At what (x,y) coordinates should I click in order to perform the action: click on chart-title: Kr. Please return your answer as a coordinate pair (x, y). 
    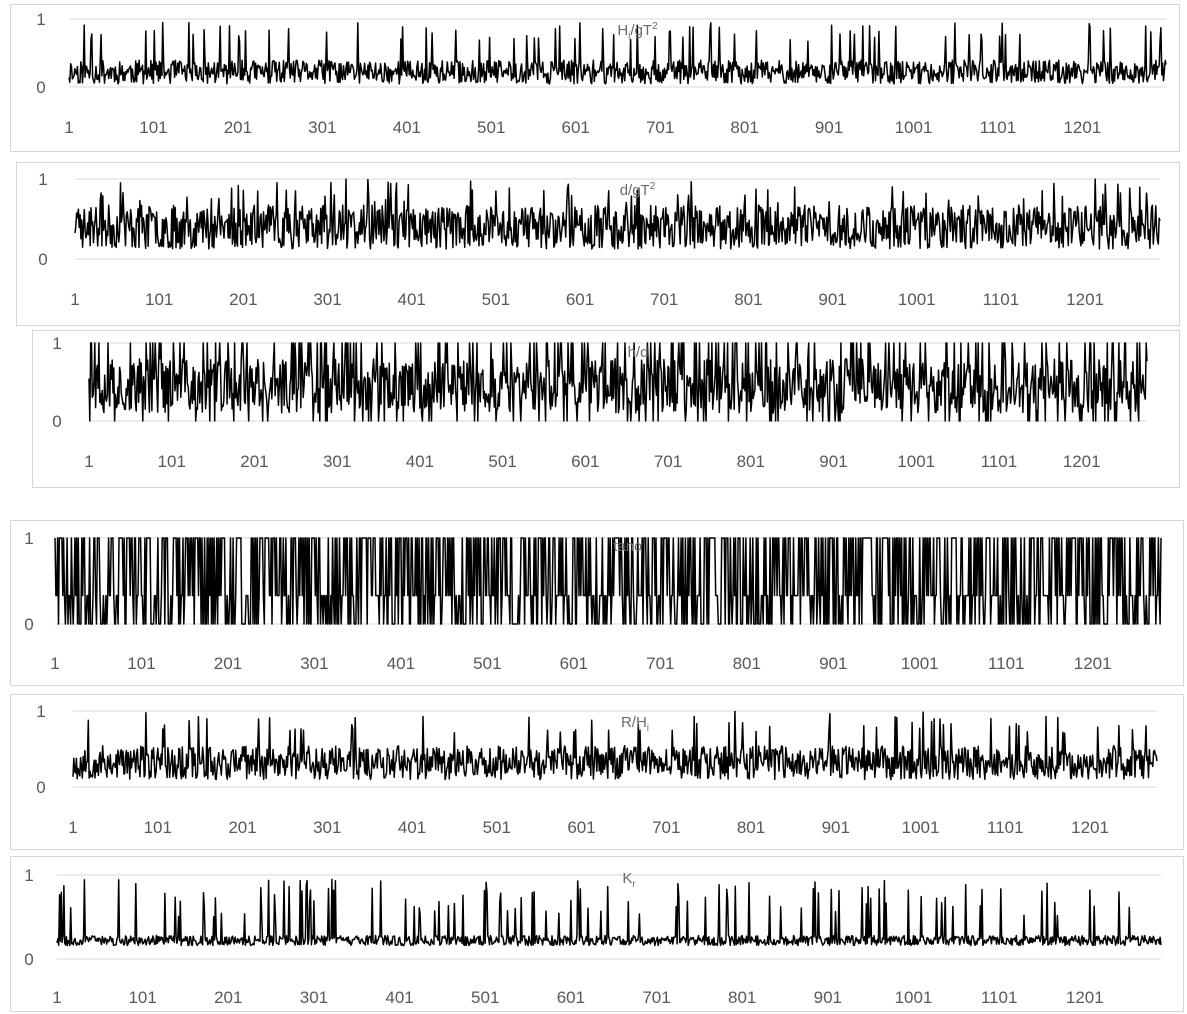
    Looking at the image, I should click on (629, 880).